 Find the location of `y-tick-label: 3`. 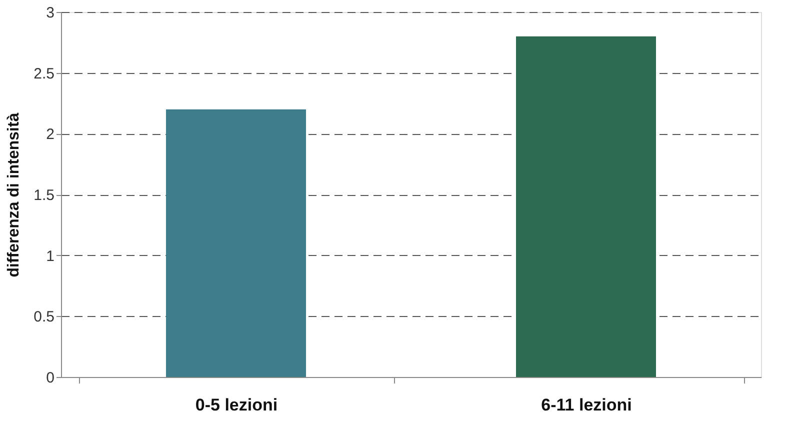

y-tick-label: 3 is located at coordinates (50, 13).